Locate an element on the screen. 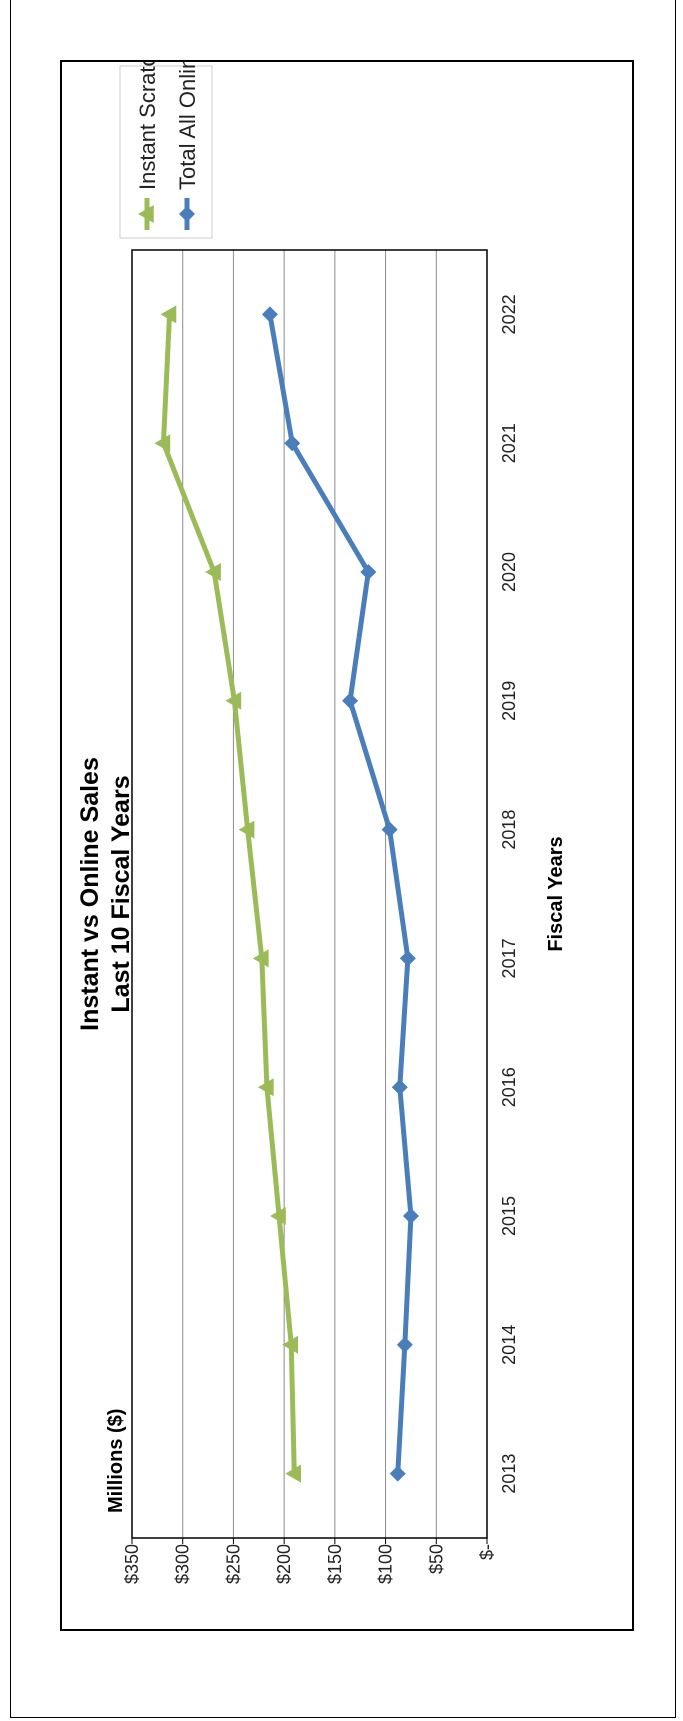 The height and width of the screenshot is (1721, 683). x-tick-label: 2015 is located at coordinates (509, 1216).